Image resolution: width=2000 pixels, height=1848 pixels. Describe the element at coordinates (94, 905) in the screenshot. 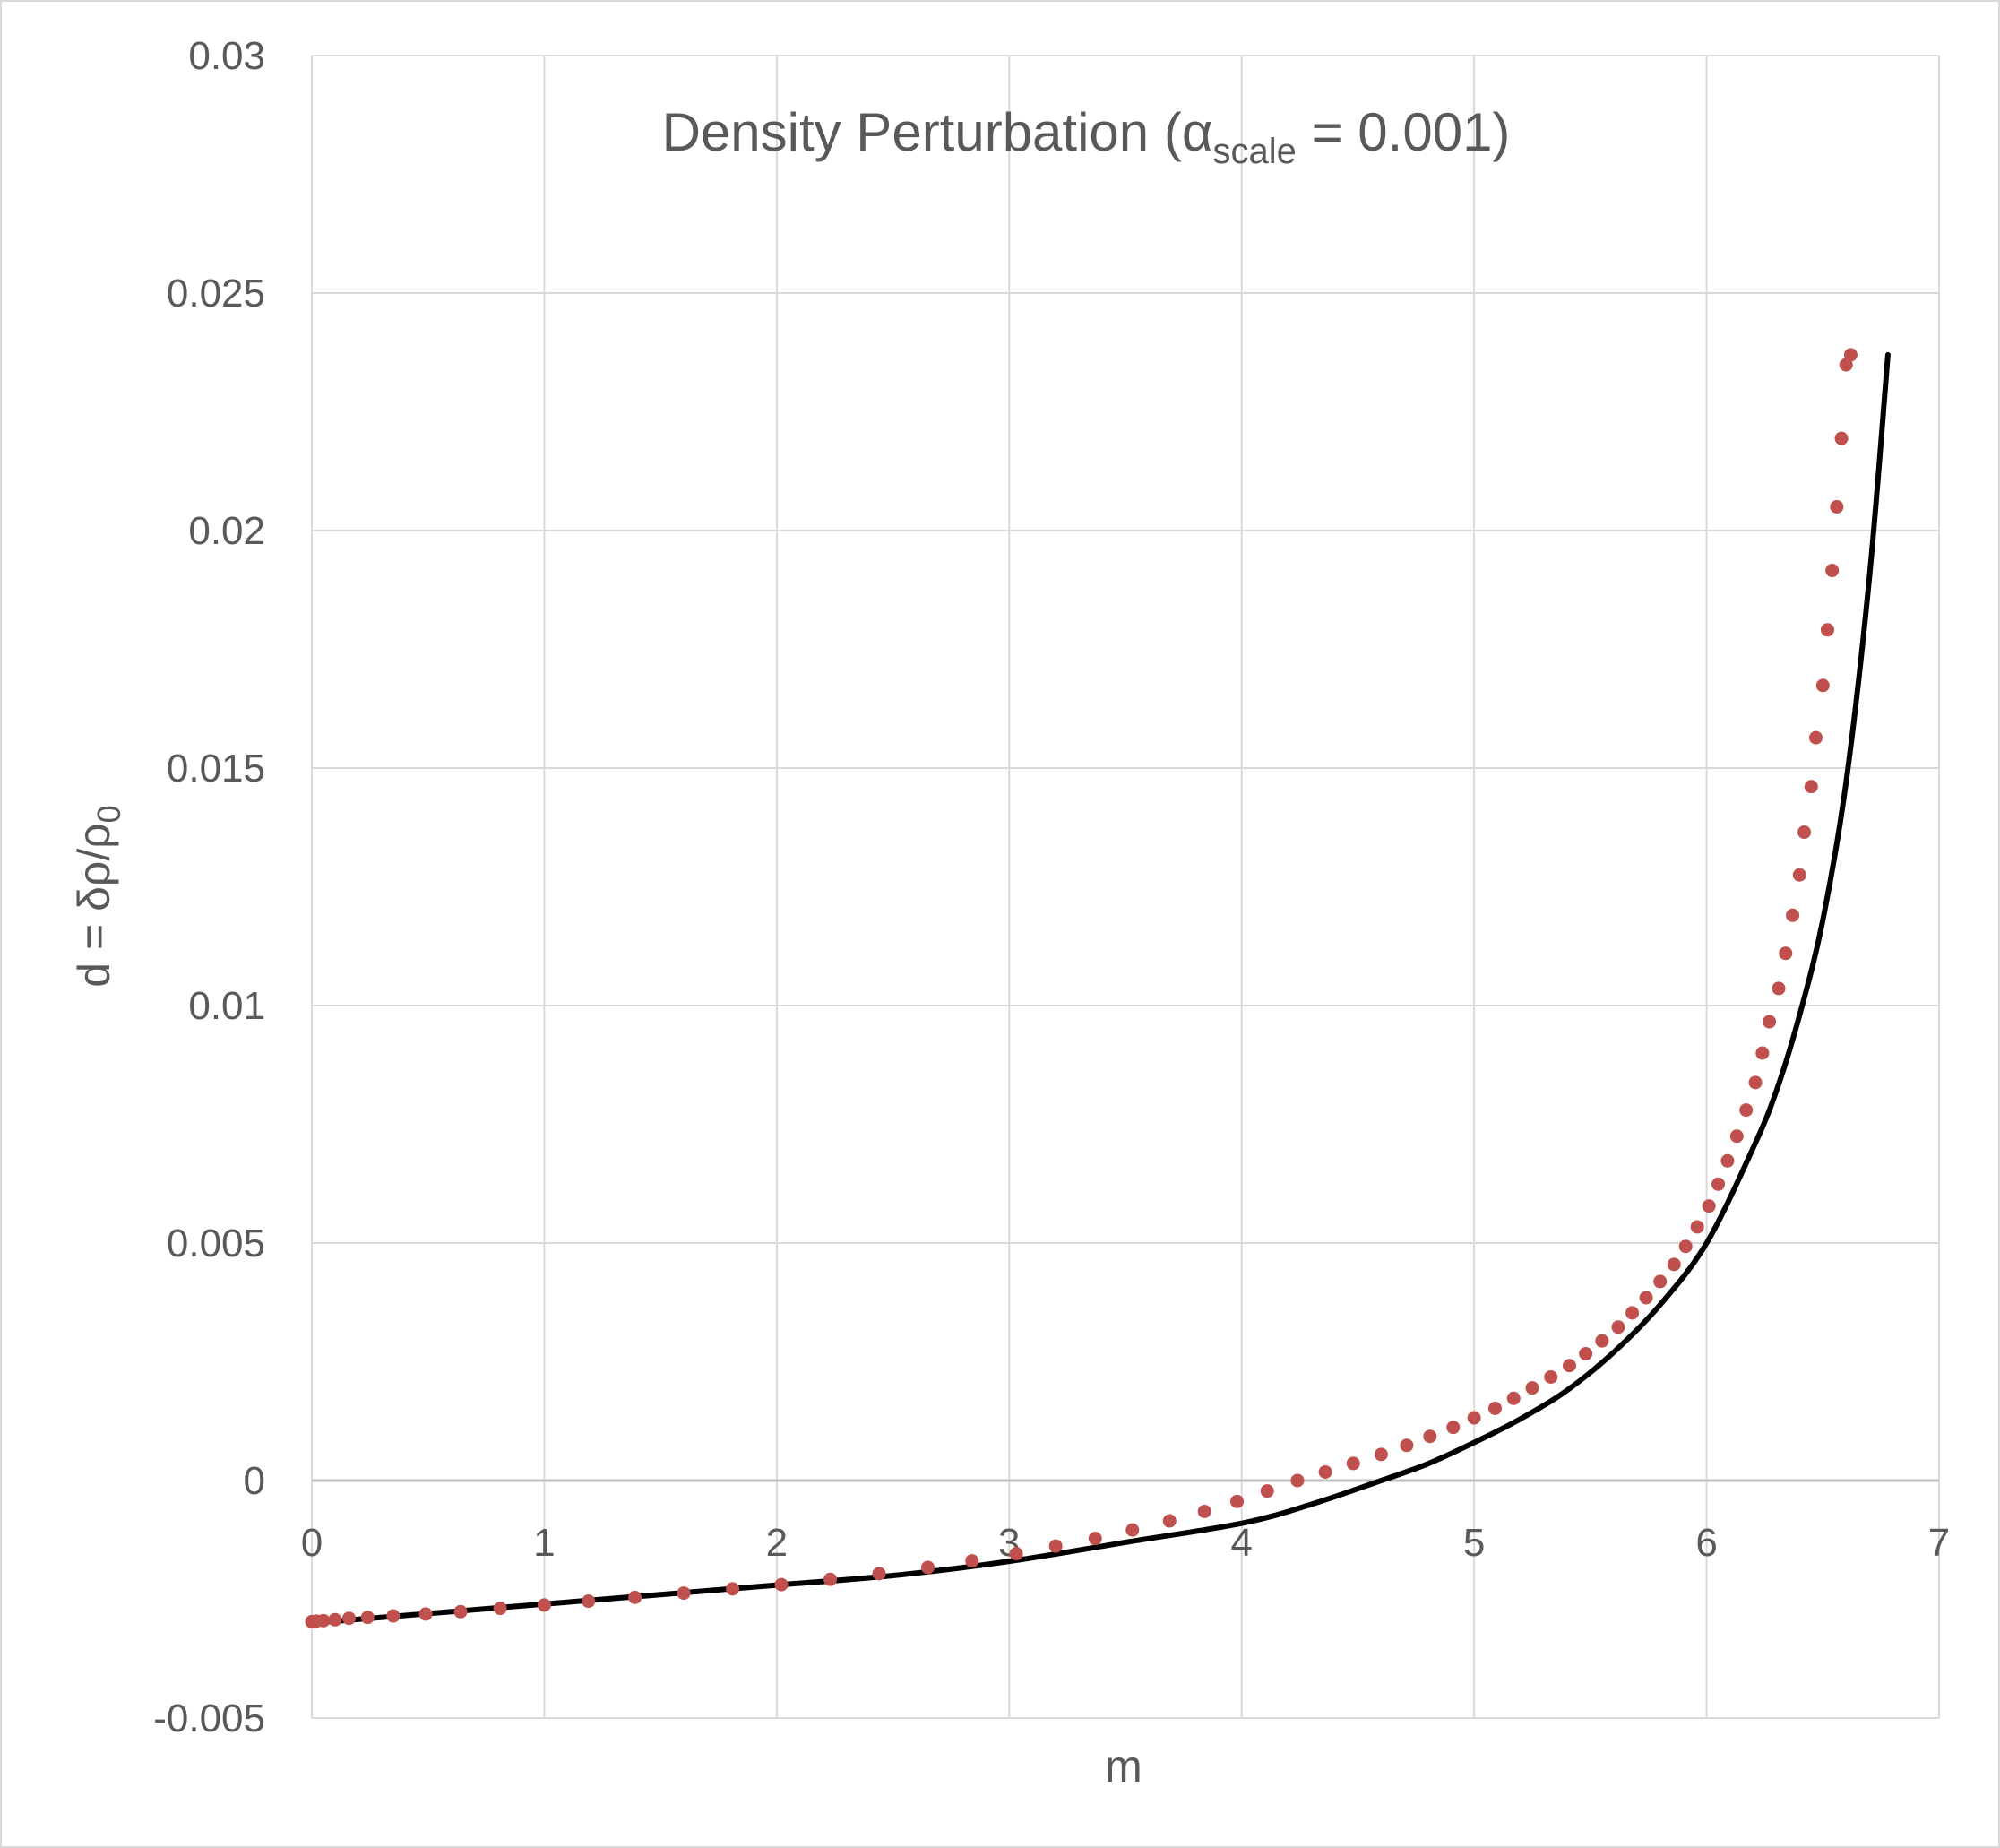

I see `y-axis-title-main: d = δρ/ρ` at that location.